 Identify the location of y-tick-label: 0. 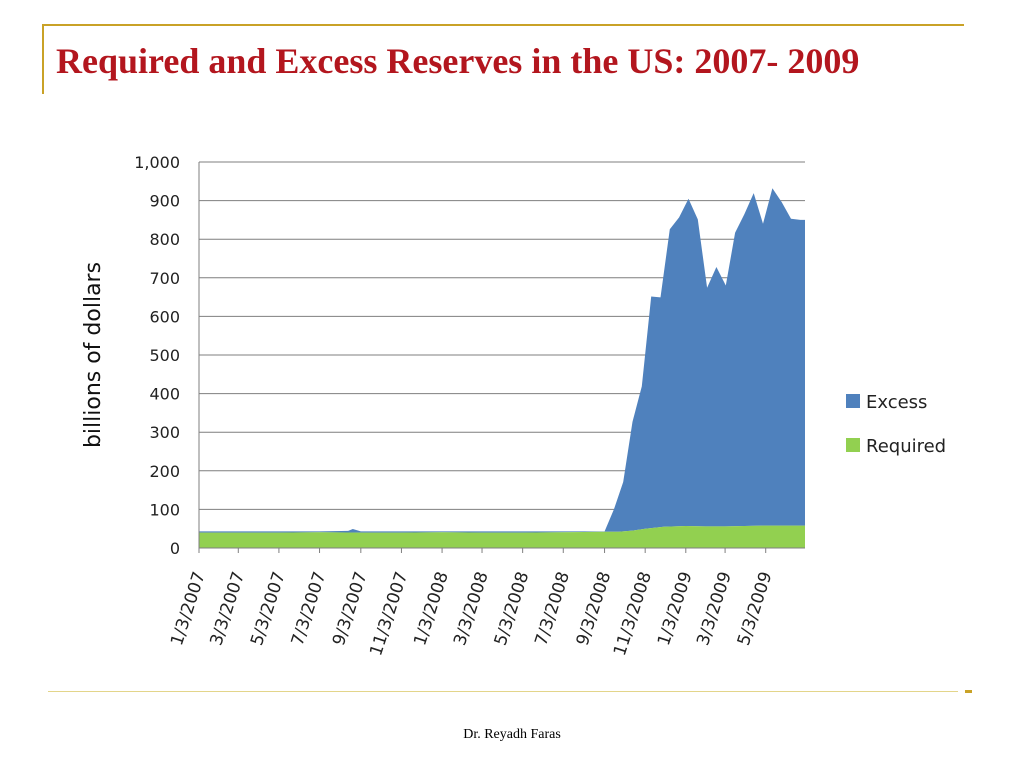
(175, 548).